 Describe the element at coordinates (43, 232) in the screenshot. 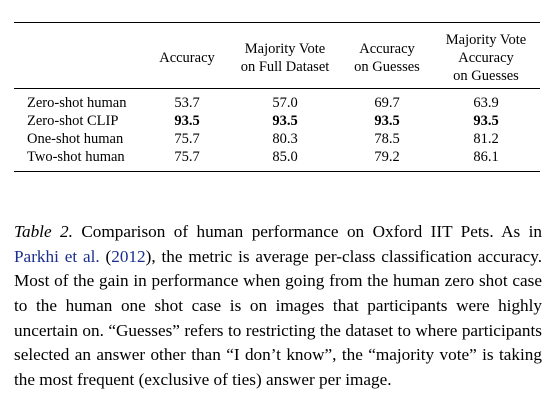

I see `caption-label: Table 2.` at that location.